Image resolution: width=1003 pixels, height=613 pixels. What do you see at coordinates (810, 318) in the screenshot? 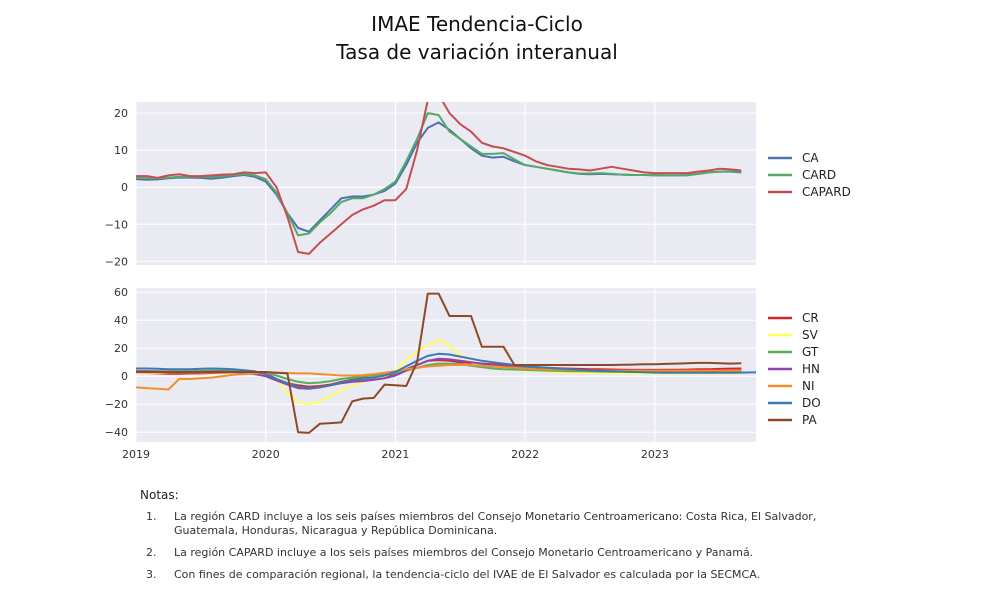
I see `legend-label-cr: CR` at bounding box center [810, 318].